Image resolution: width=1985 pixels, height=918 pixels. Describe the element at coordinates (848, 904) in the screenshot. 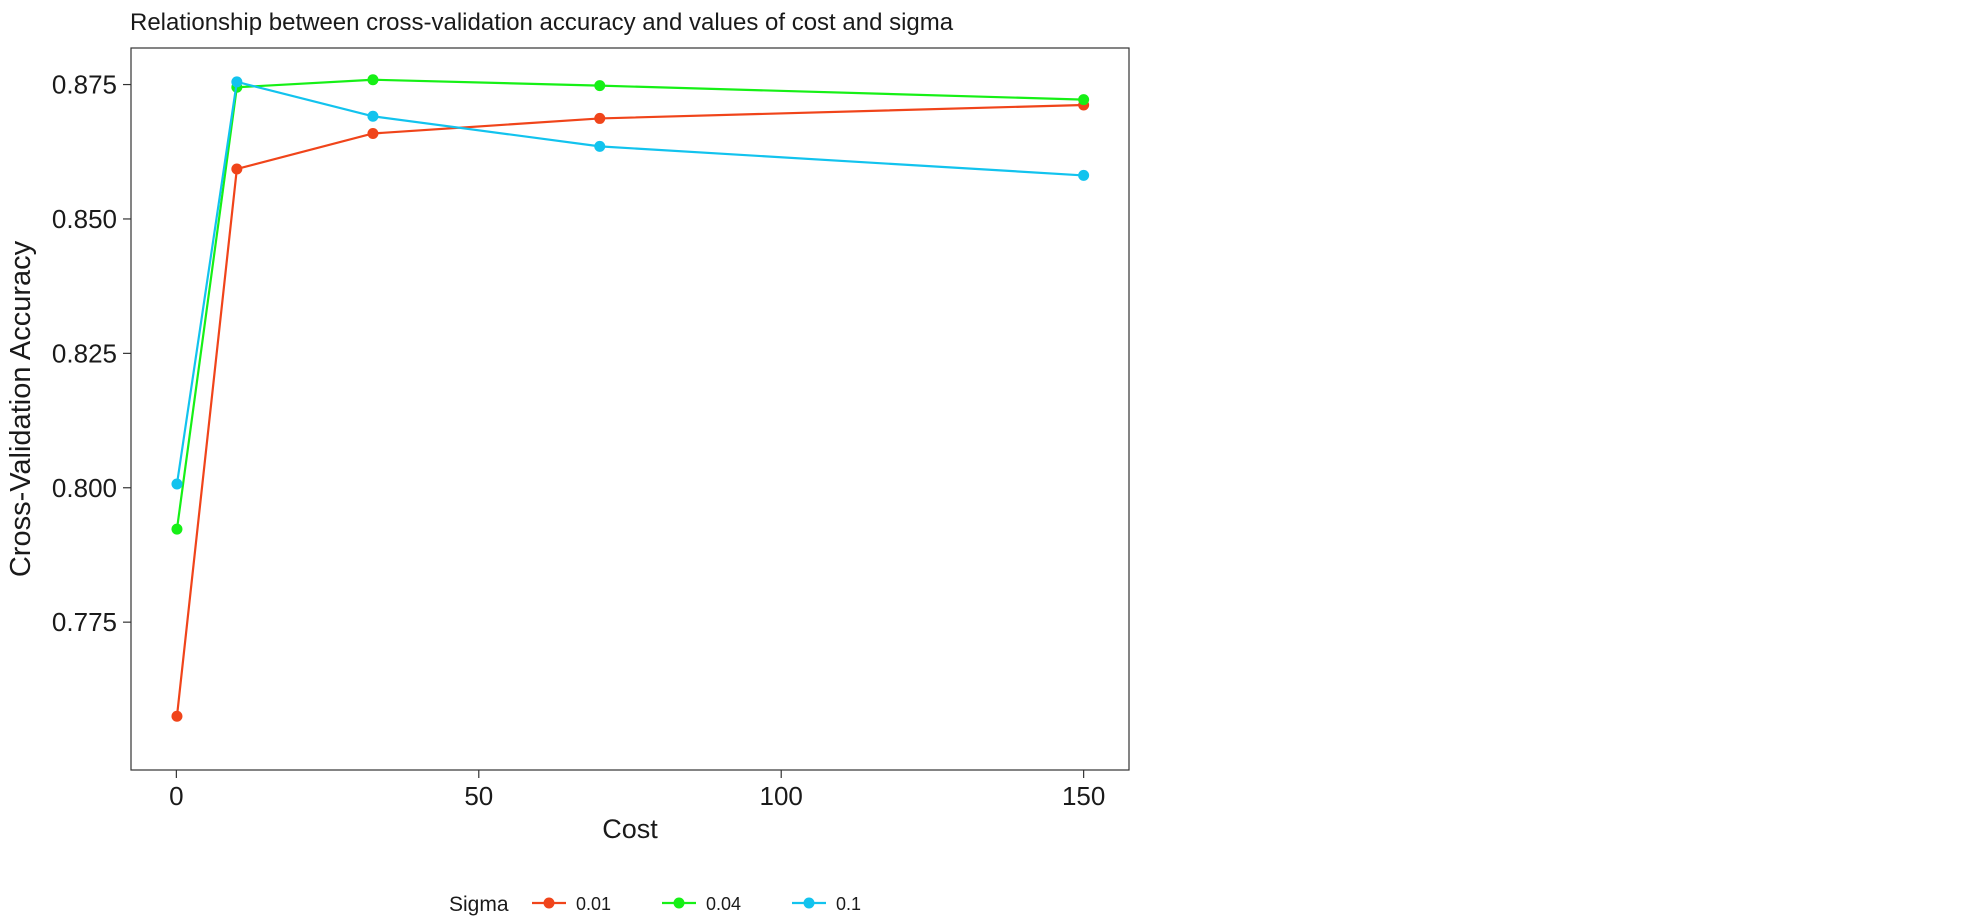

I see `legend-label: 0.1` at that location.